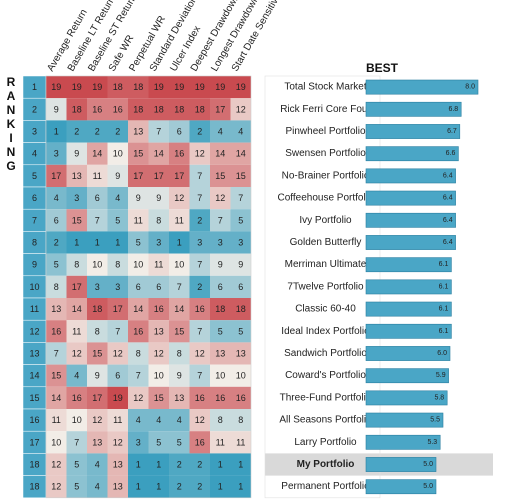  I want to click on rank-label: 10, so click(34, 287).